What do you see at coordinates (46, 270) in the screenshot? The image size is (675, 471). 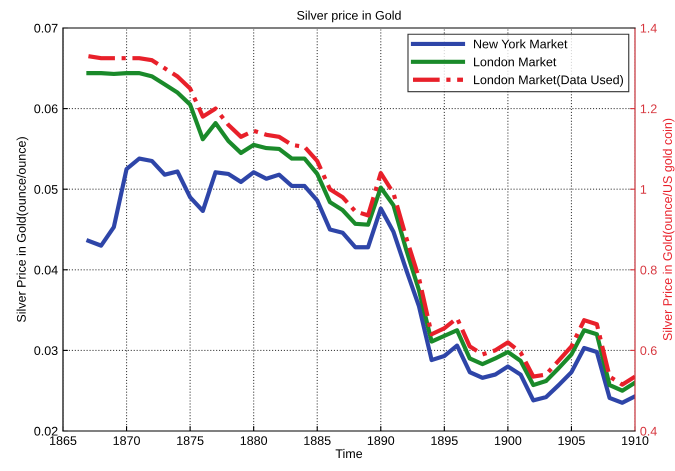 I see `y-tick-label: 0.04` at bounding box center [46, 270].